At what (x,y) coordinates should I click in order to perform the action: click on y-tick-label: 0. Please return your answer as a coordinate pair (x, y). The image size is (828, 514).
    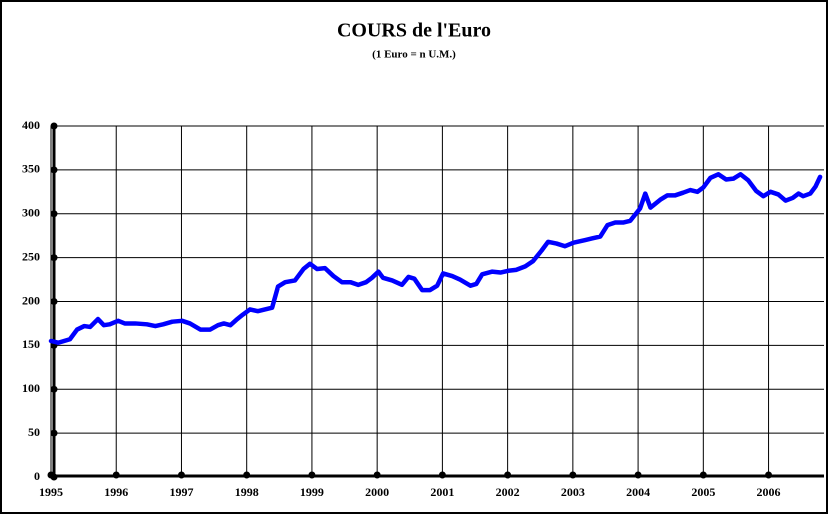
    Looking at the image, I should click on (37, 476).